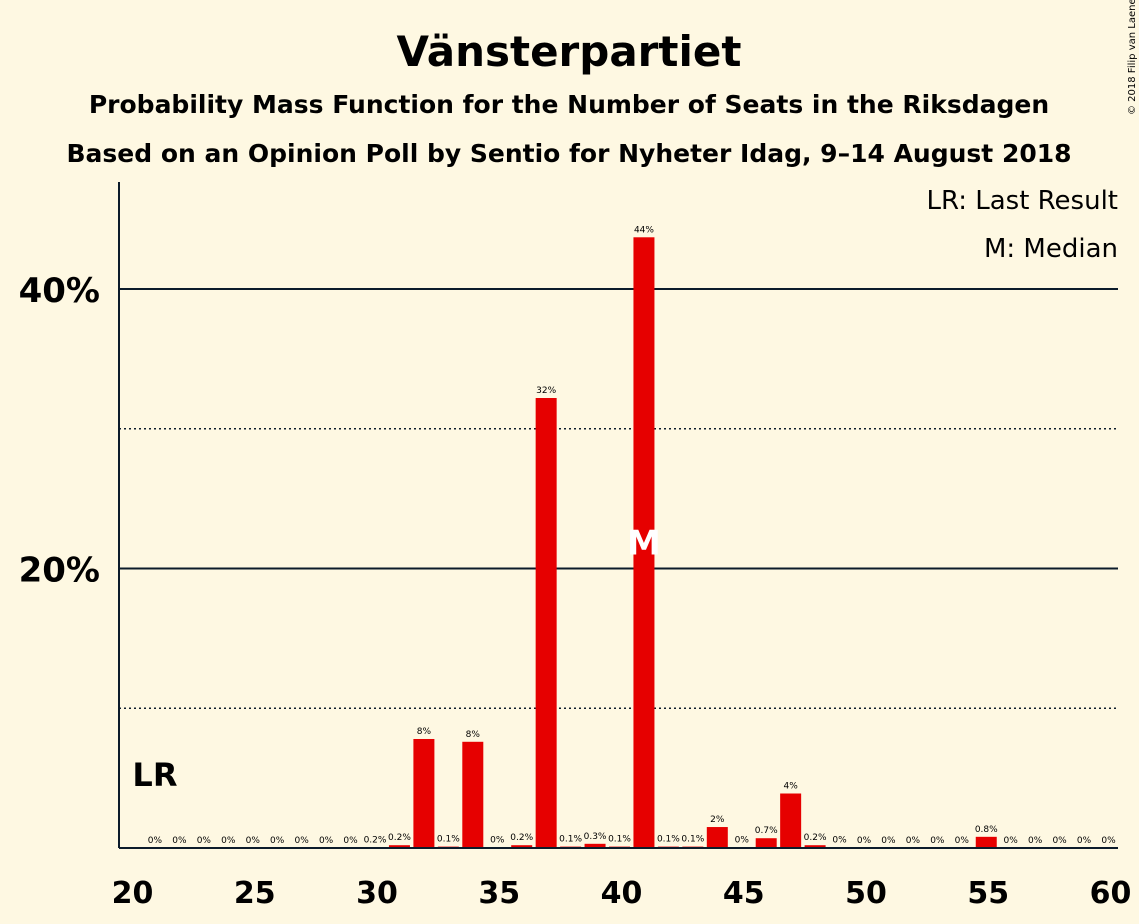 Image resolution: width=1139 pixels, height=924 pixels. I want to click on data-label-seat-38: 0.1%, so click(570, 840).